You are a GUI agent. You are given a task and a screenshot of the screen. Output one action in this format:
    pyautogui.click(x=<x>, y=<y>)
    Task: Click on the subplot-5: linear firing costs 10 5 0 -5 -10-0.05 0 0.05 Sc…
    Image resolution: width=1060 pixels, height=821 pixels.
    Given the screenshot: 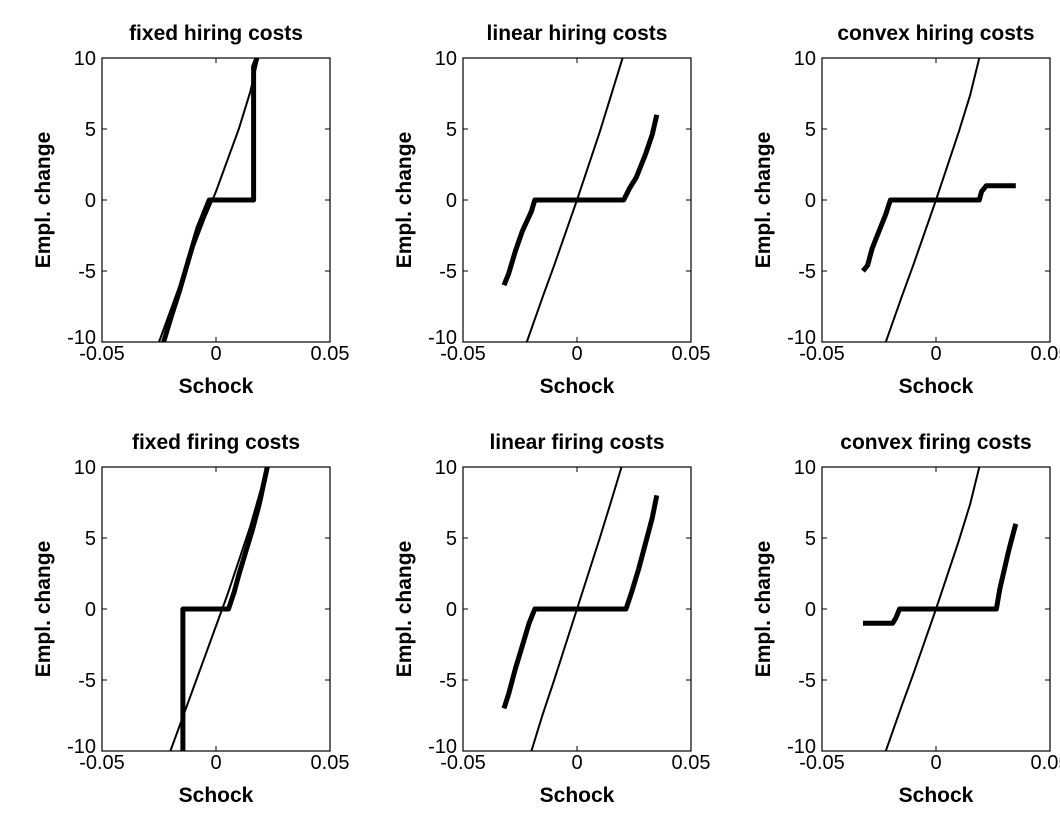 What is the action you would take?
    pyautogui.click(x=551, y=619)
    